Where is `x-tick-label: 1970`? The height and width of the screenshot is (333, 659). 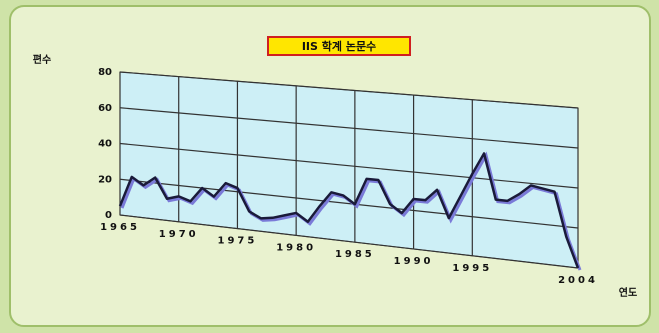 x-tick-label: 1970 is located at coordinates (179, 234).